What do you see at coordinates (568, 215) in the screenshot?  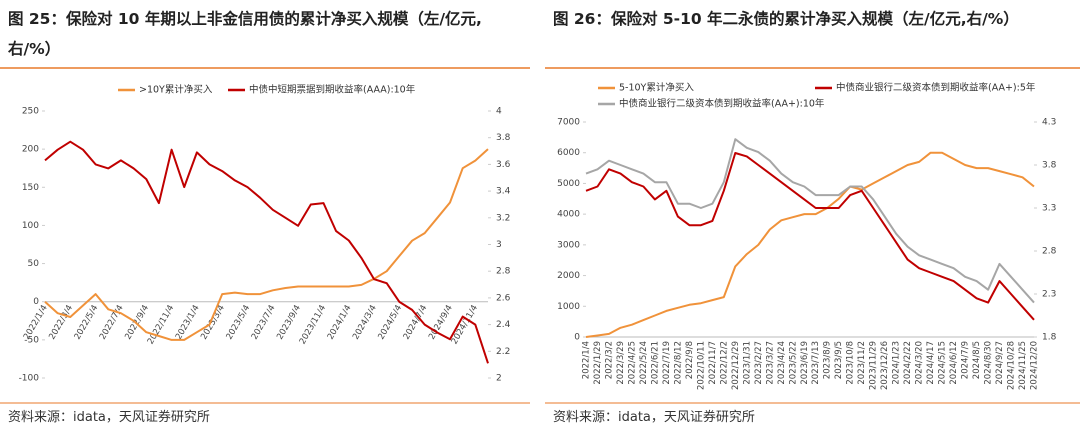 I see `y-tick-label: 4000` at bounding box center [568, 215].